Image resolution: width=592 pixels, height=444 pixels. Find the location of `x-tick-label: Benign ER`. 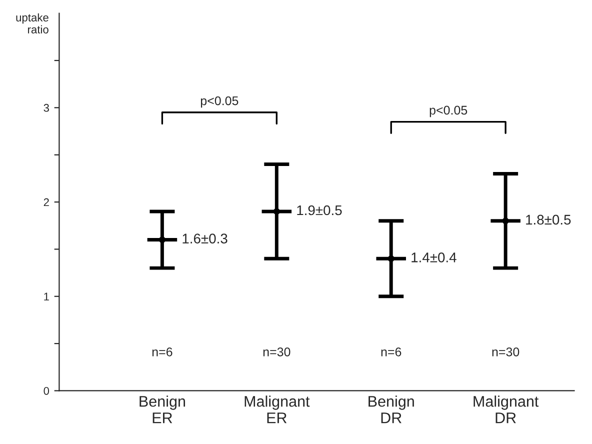

x-tick-label: Benign ER is located at coordinates (163, 410).